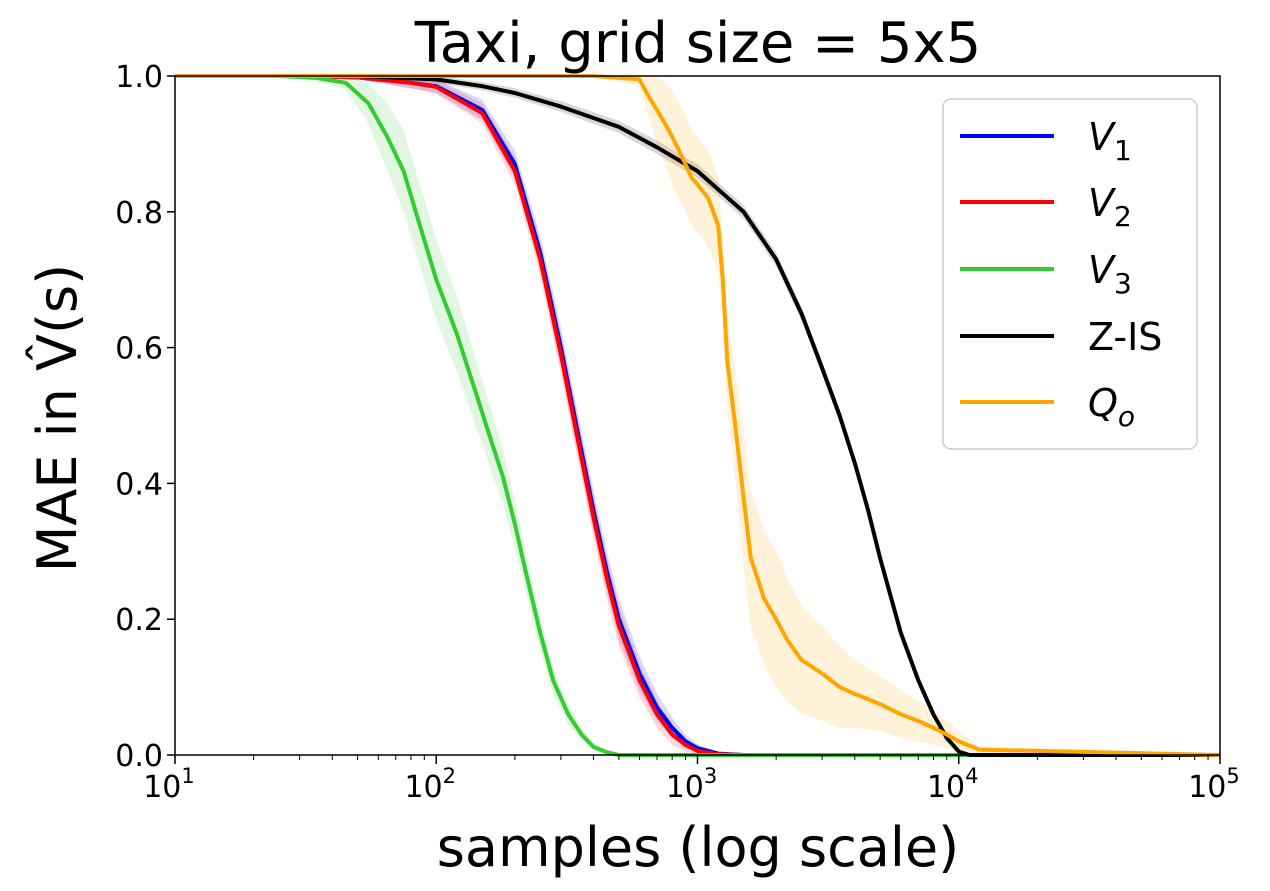 This screenshot has height=891, width=1270. What do you see at coordinates (692, 784) in the screenshot?
I see `x-tick-label: 10³` at bounding box center [692, 784].